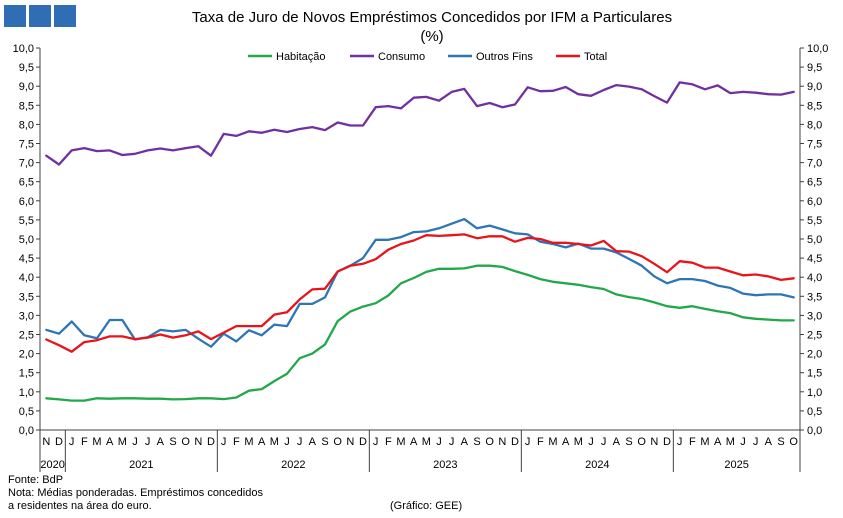 The image size is (843, 518). I want to click on chart-credit: (Gráfico: GEE), so click(426, 506).